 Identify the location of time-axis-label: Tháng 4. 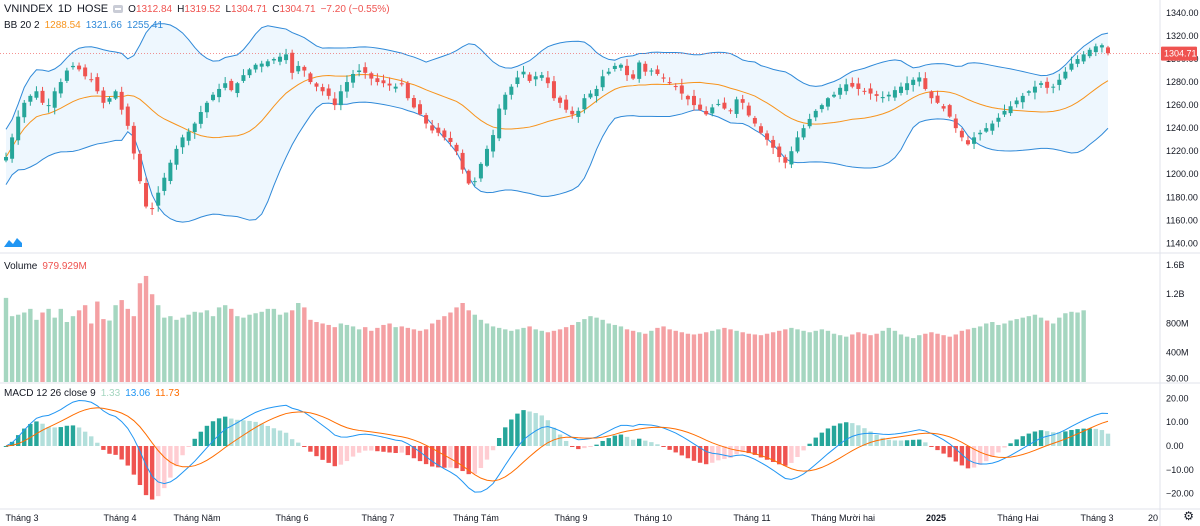
(119, 518).